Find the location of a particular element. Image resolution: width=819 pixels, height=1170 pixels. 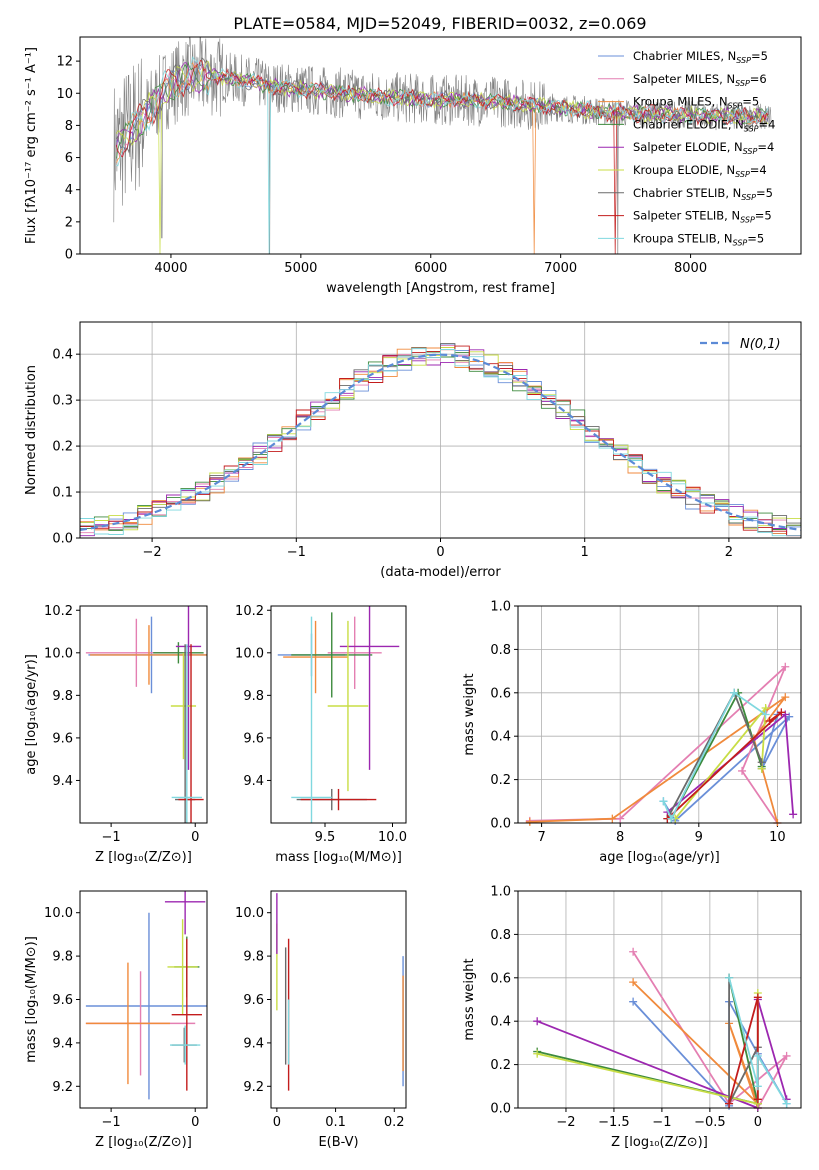

y-tick-label: 1.0 is located at coordinates (500, 607).